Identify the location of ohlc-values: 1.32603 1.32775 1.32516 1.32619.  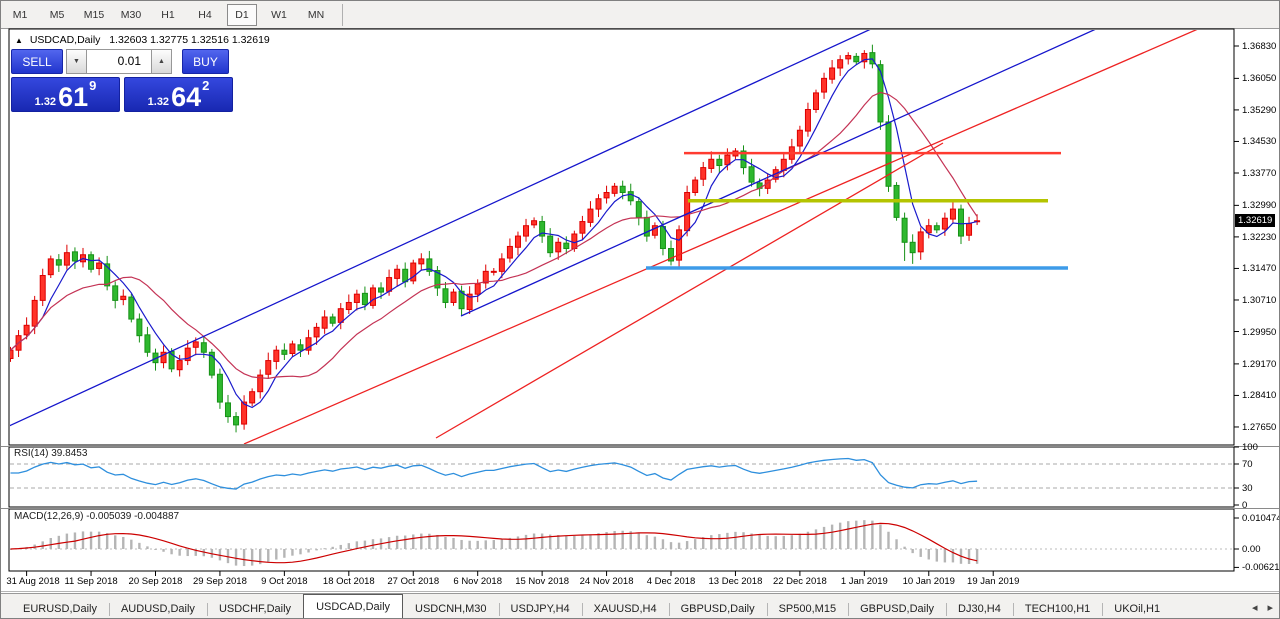
(189, 40).